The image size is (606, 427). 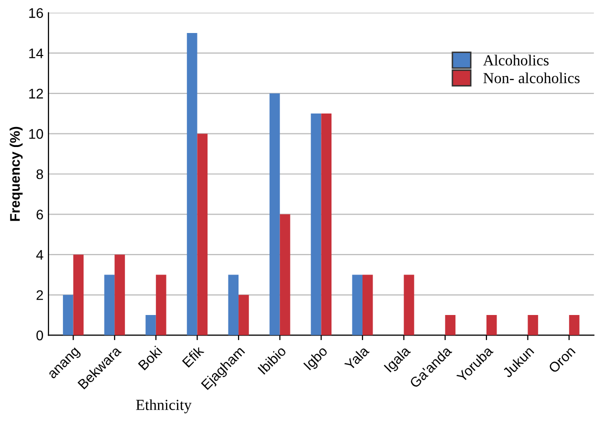 I want to click on y-tick-label: 0, so click(x=40, y=335).